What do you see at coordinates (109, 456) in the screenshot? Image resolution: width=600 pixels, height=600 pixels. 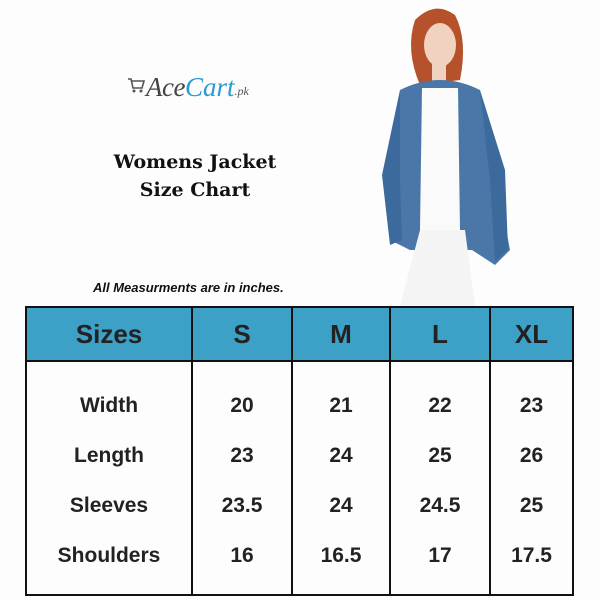 I see `row-label: Length` at bounding box center [109, 456].